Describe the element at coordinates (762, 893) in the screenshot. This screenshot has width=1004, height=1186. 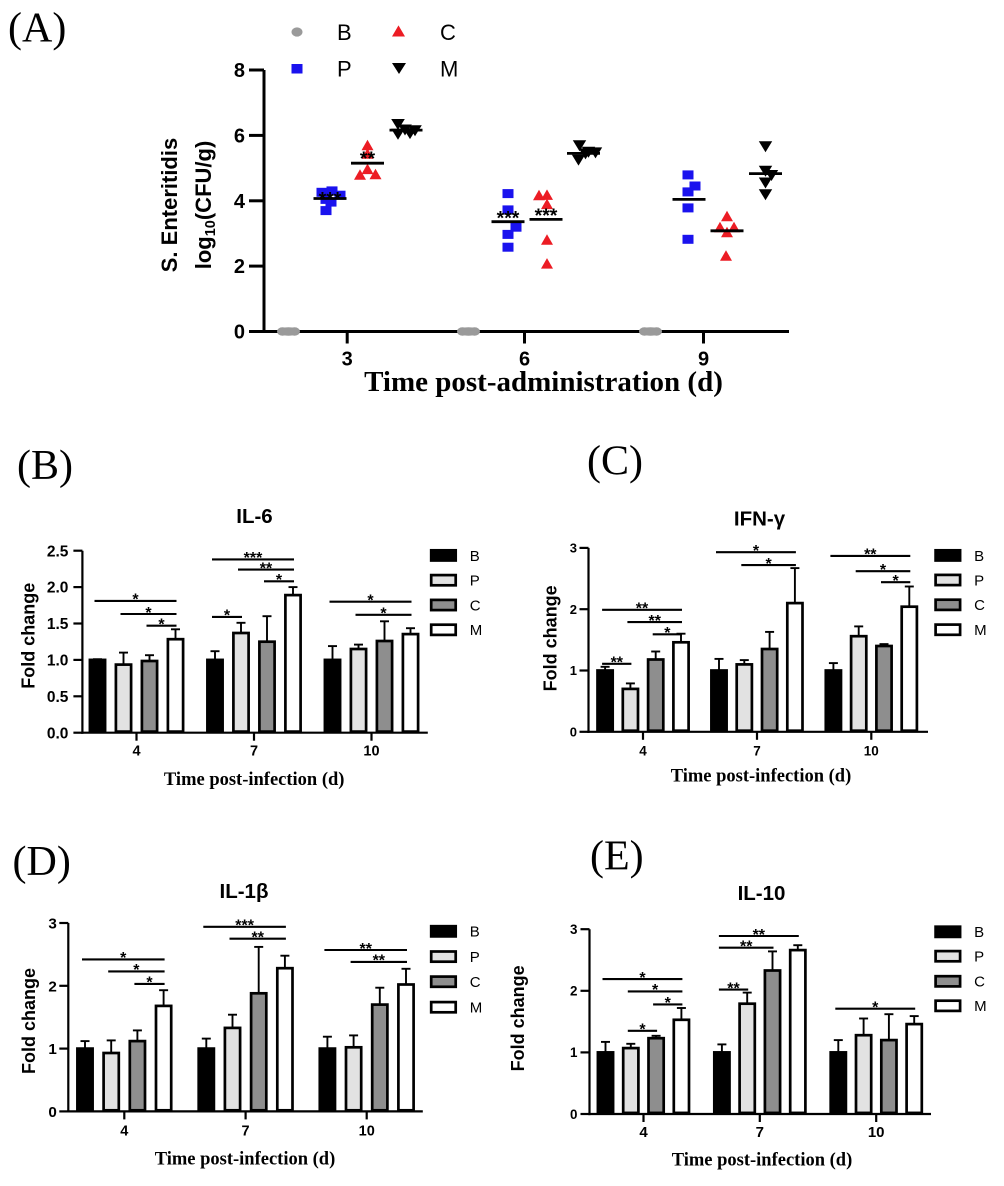
I see `svg-text: IL-10` at that location.